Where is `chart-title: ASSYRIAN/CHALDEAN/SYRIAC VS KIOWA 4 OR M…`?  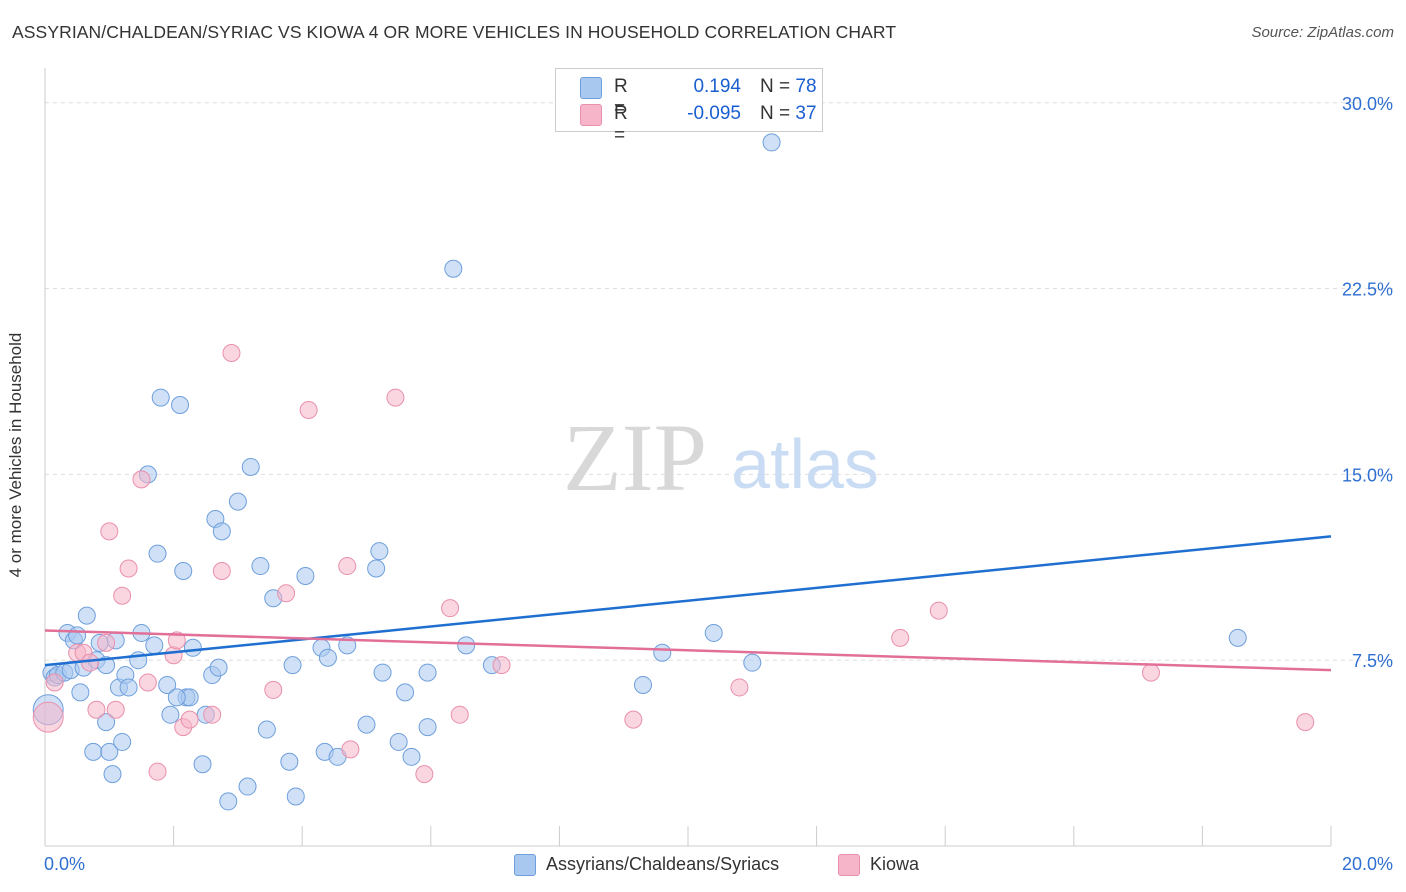
chart-title: ASSYRIAN/CHALDEAN/SYRIAC VS KIOWA 4 OR M… is located at coordinates (454, 32).